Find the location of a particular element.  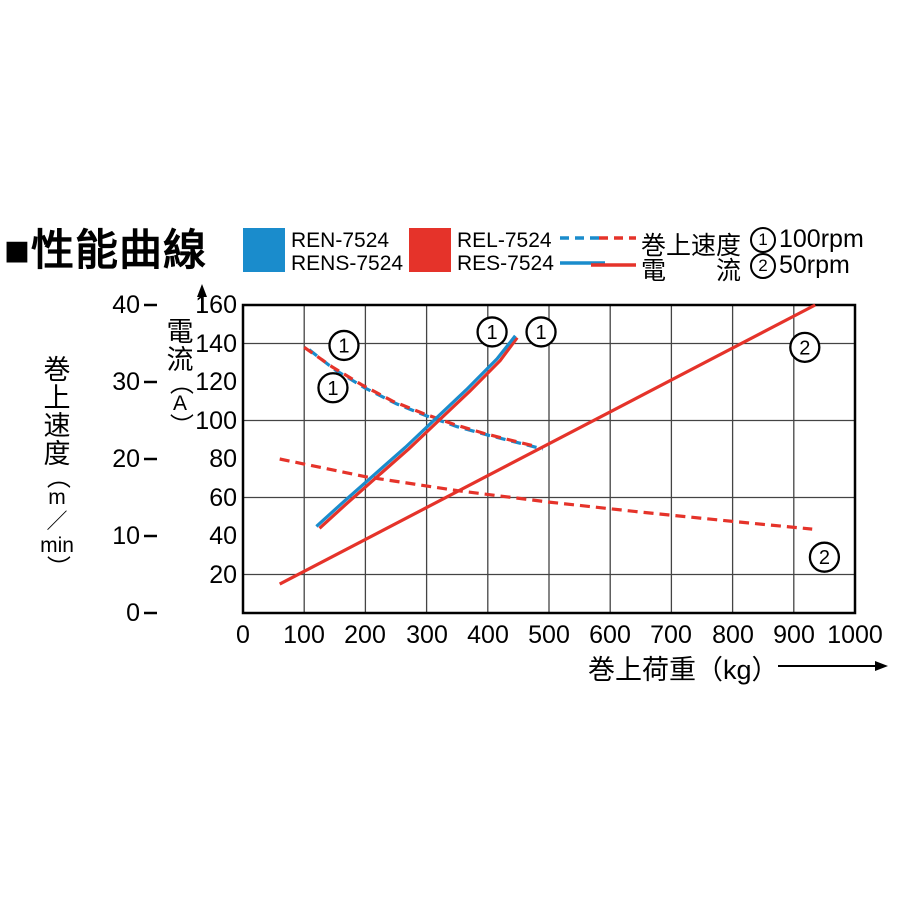

legend-swatch-blue is located at coordinates (264, 250).